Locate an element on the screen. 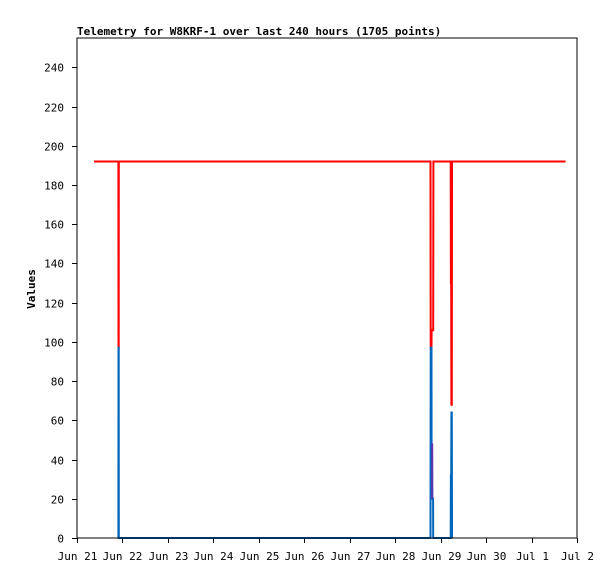  y-tick-label: 160 is located at coordinates (54, 225).